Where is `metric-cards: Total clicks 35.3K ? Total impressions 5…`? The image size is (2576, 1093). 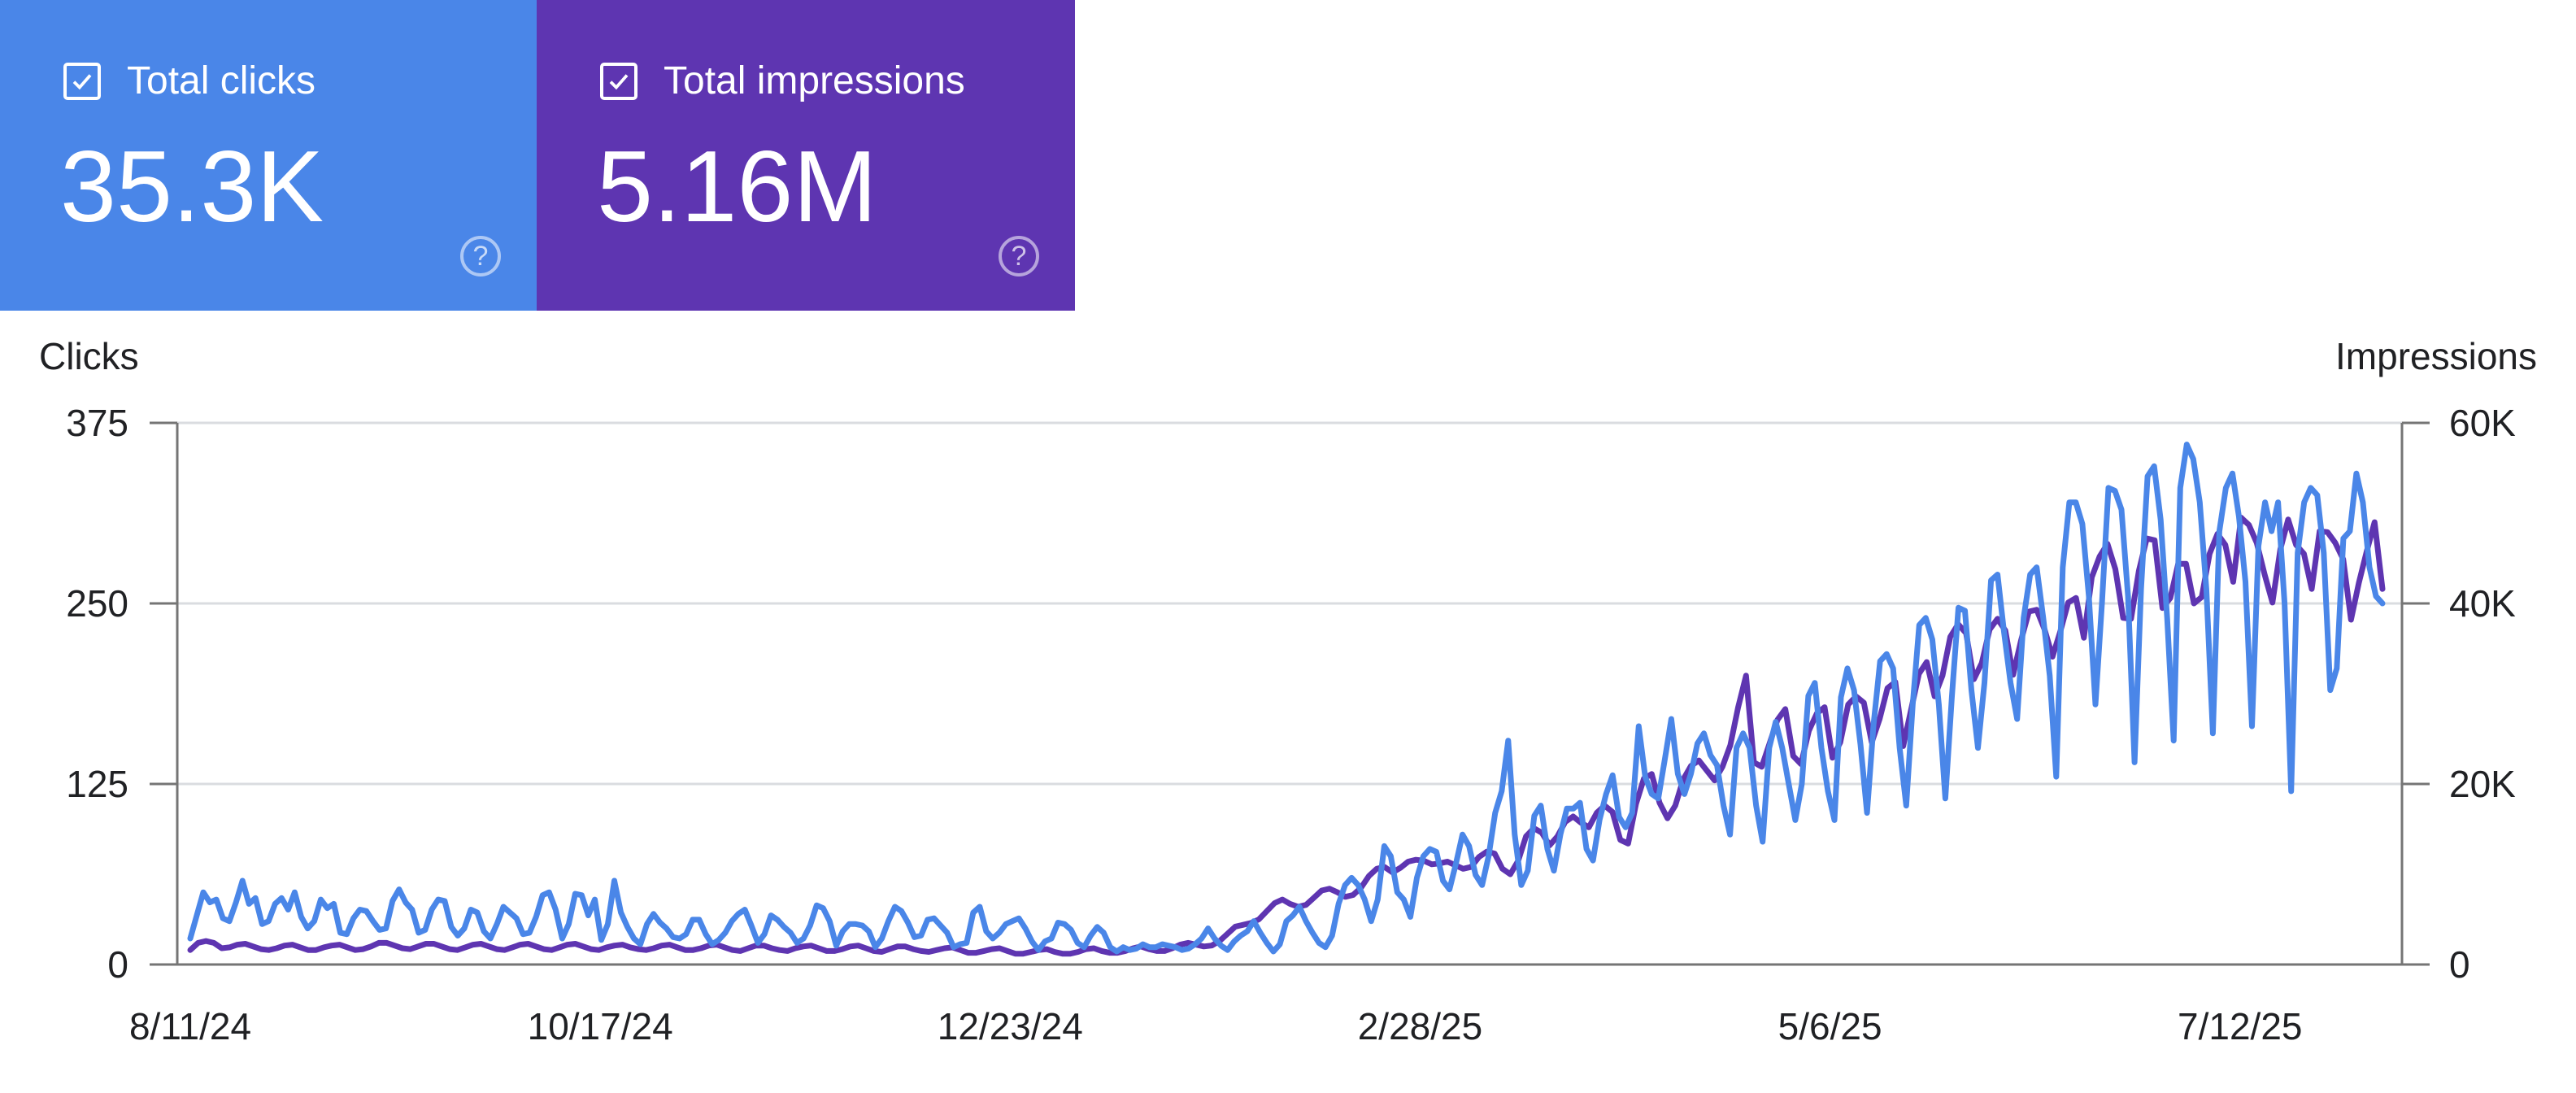
metric-cards: Total clicks 35.3K ? Total impressions 5… is located at coordinates (538, 155).